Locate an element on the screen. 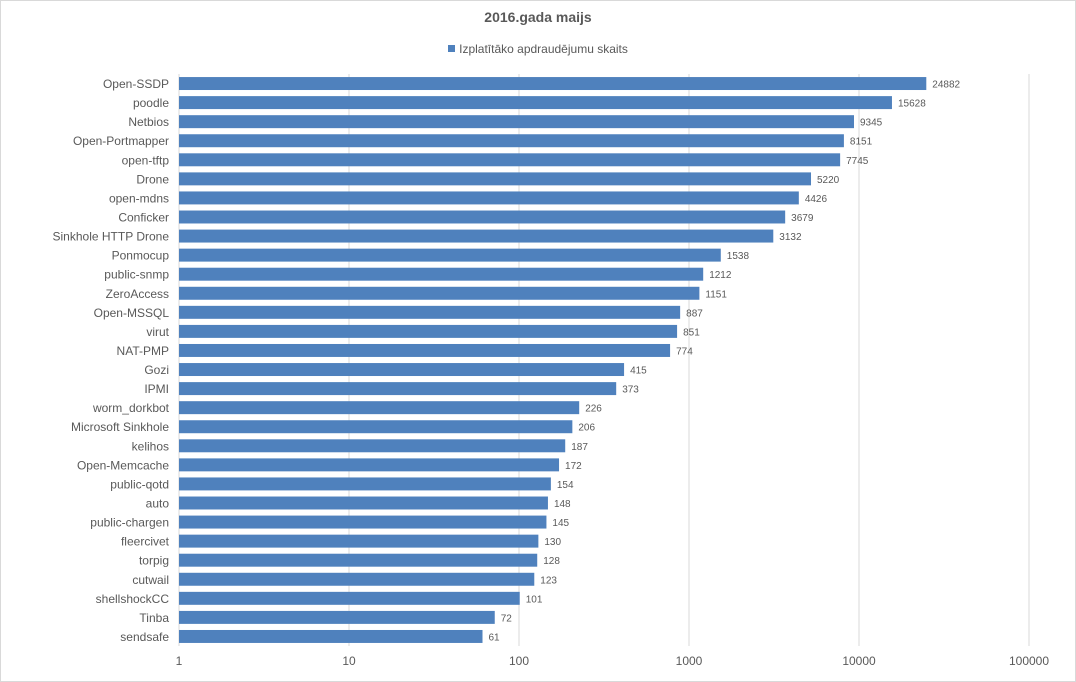 The height and width of the screenshot is (682, 1076). category-label: Ponmocup is located at coordinates (141, 256).